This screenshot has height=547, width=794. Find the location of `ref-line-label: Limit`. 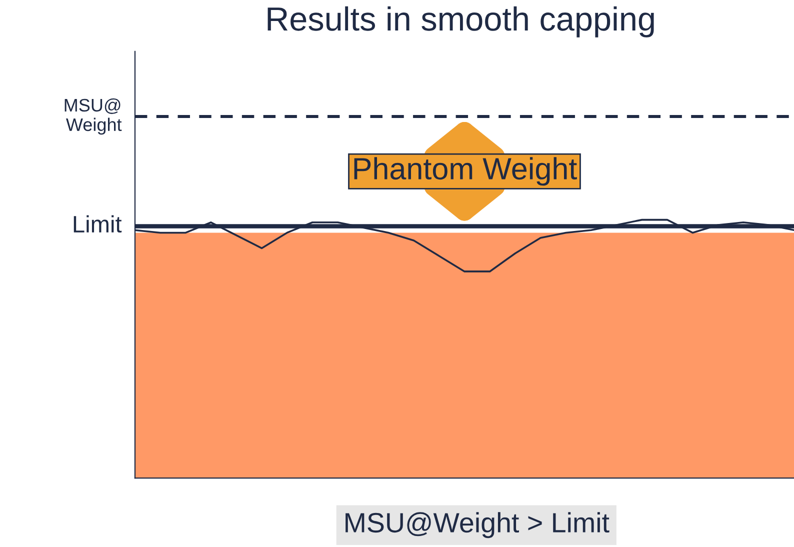

ref-line-label: Limit is located at coordinates (98, 224).